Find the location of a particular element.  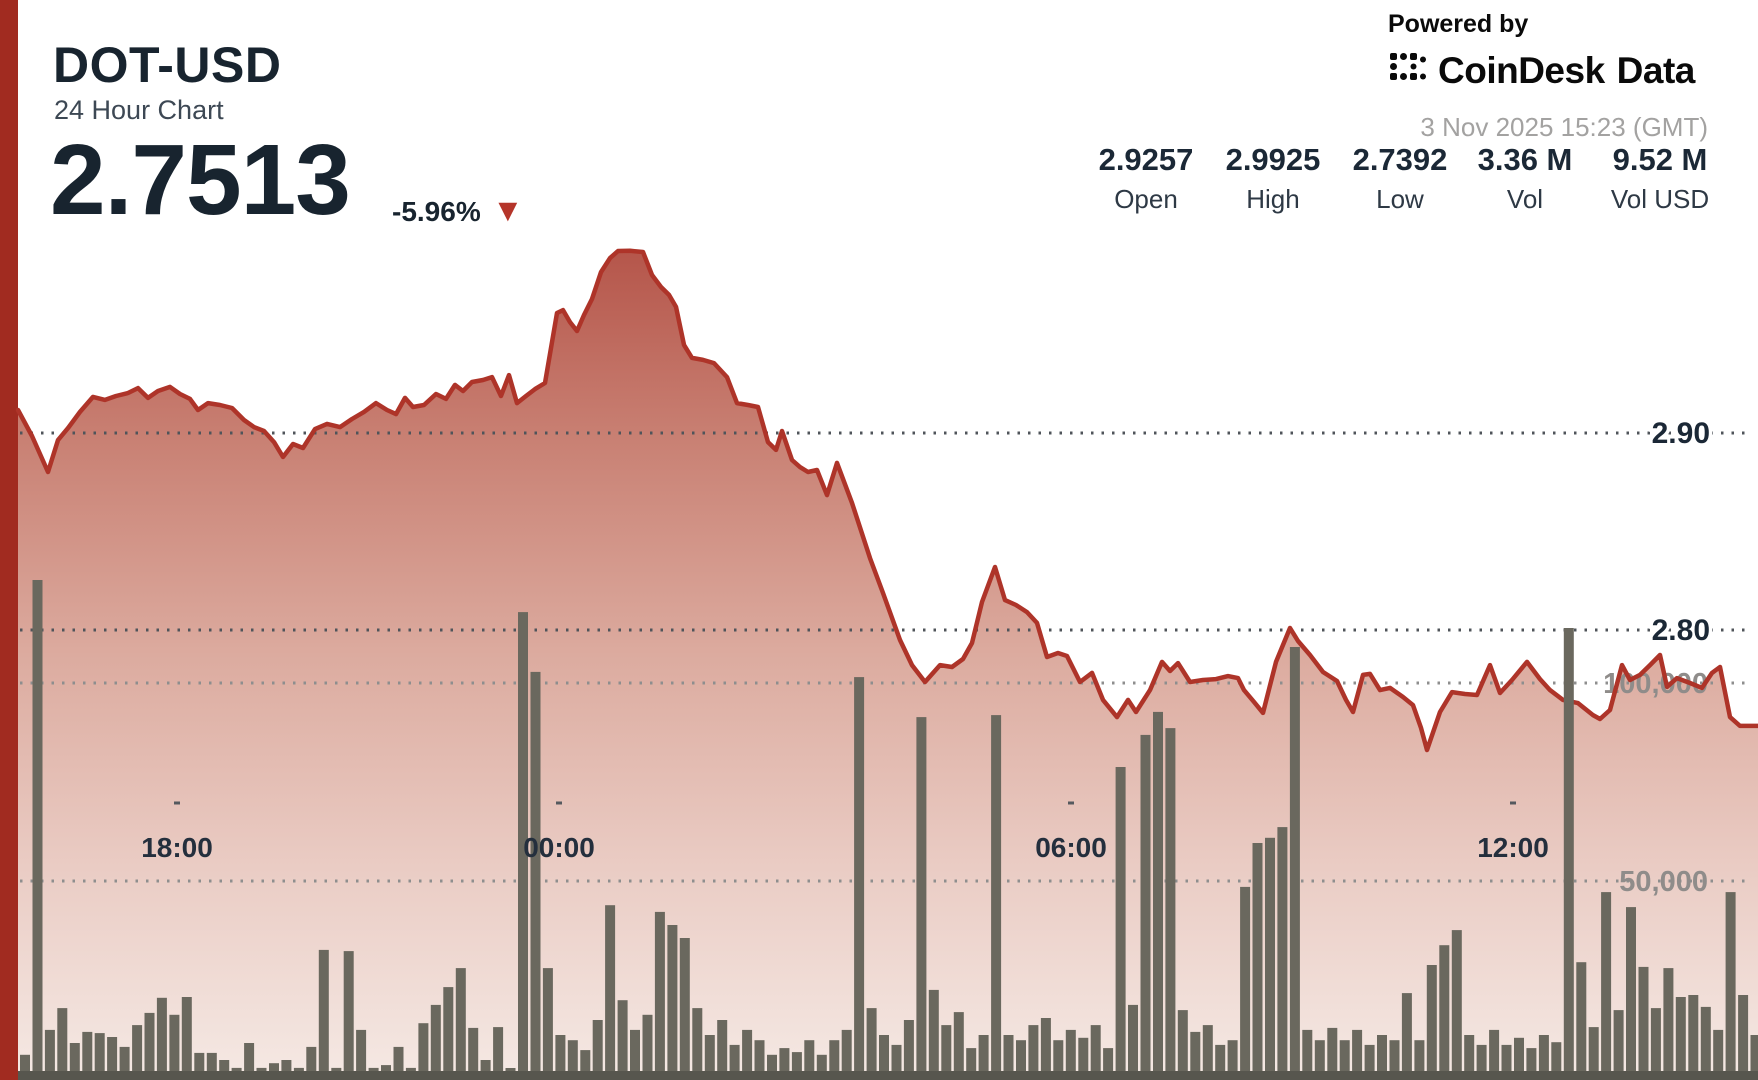

left-accent-bar is located at coordinates (9, 540).